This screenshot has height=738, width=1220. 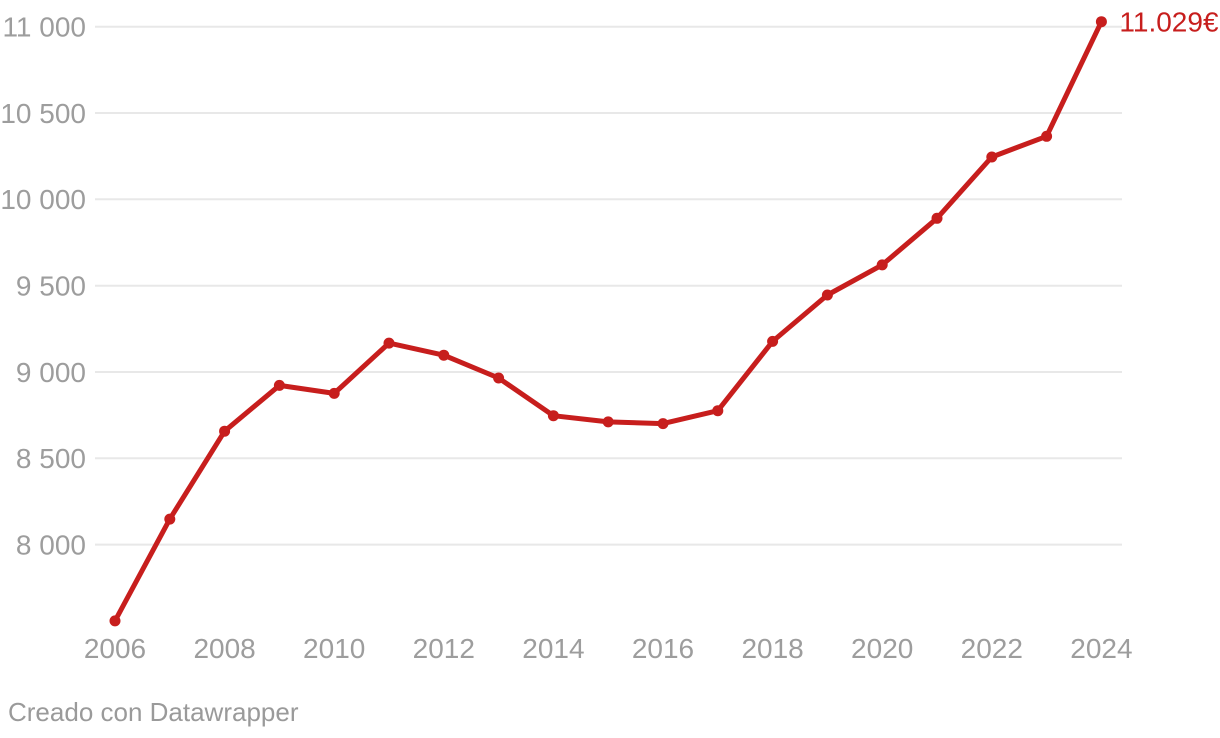 I want to click on y-axis-tick-label: 9 500, so click(x=51, y=286).